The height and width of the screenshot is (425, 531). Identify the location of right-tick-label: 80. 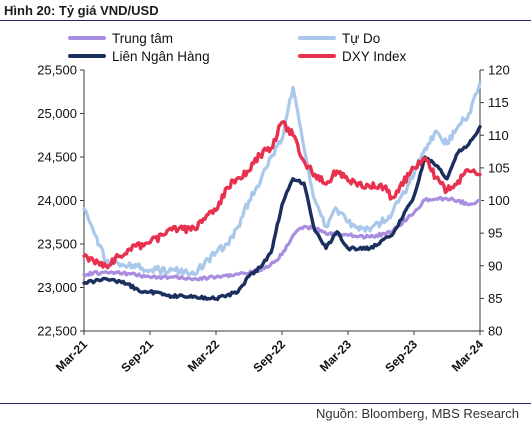
(495, 331).